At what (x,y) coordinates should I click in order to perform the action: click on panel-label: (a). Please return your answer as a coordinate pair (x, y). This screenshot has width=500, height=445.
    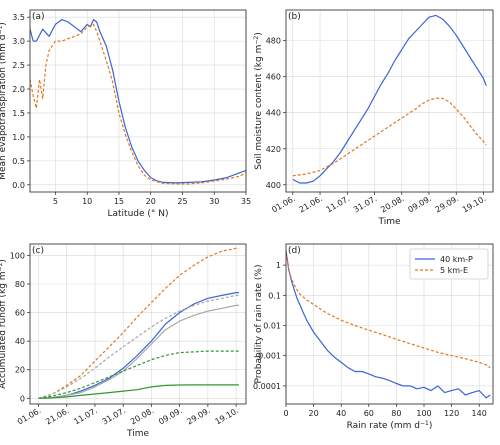
    Looking at the image, I should click on (38, 17).